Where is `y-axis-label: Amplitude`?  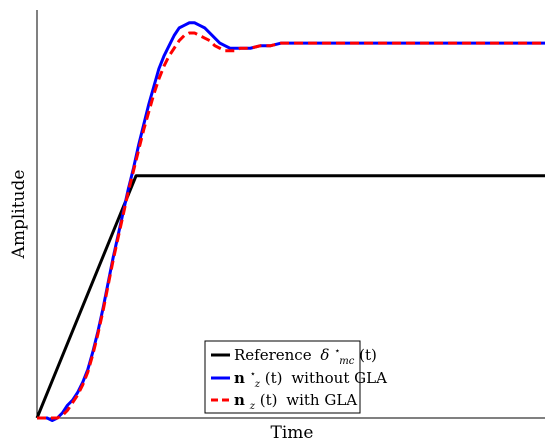
y-axis-label: Amplitude is located at coordinates (19, 215).